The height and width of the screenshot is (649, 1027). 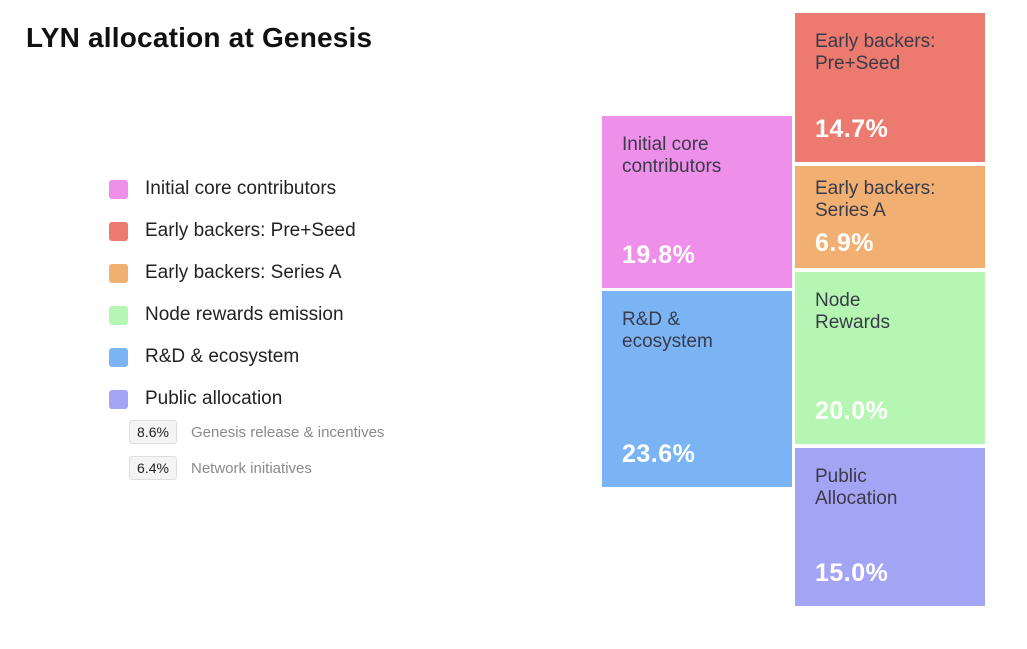 What do you see at coordinates (856, 487) in the screenshot?
I see `block-label: Public Allocation` at bounding box center [856, 487].